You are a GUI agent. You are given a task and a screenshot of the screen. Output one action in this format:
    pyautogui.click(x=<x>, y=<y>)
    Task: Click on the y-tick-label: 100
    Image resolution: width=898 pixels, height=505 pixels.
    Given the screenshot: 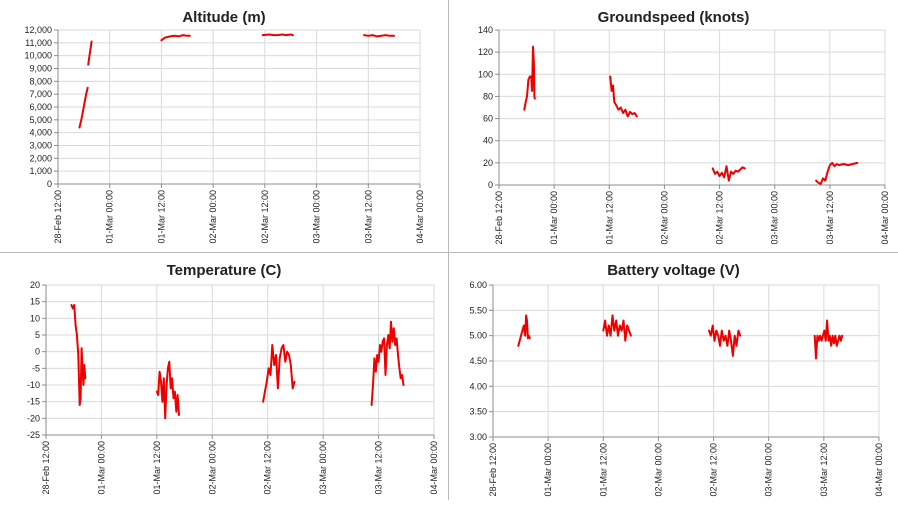 What is the action you would take?
    pyautogui.click(x=485, y=74)
    